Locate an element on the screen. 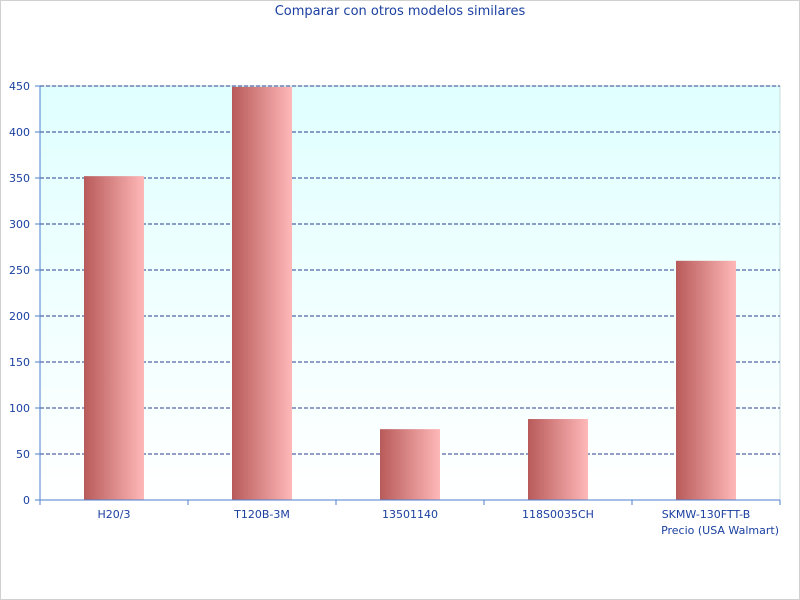  x-tick-label: SKMW-130FTT-B is located at coordinates (706, 514).